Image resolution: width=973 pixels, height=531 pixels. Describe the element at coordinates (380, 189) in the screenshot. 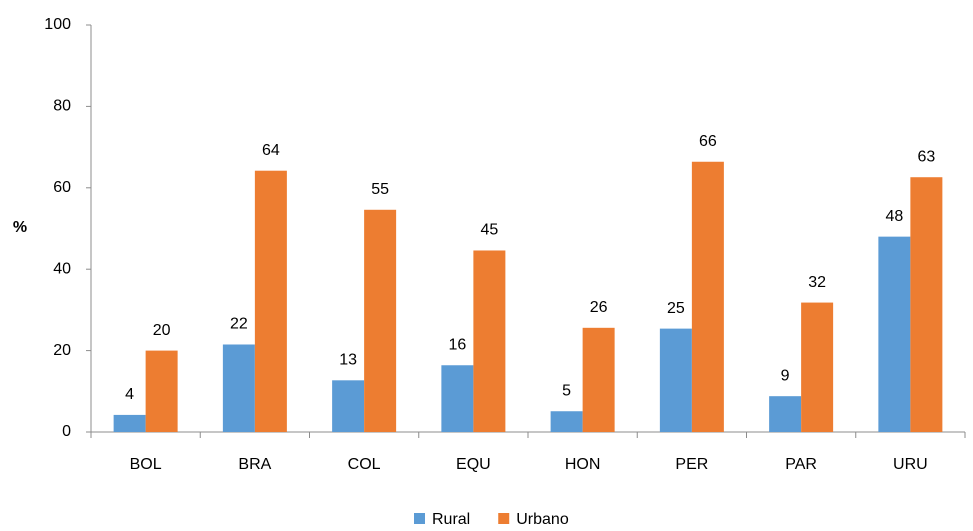

I see `data-label: 55` at that location.